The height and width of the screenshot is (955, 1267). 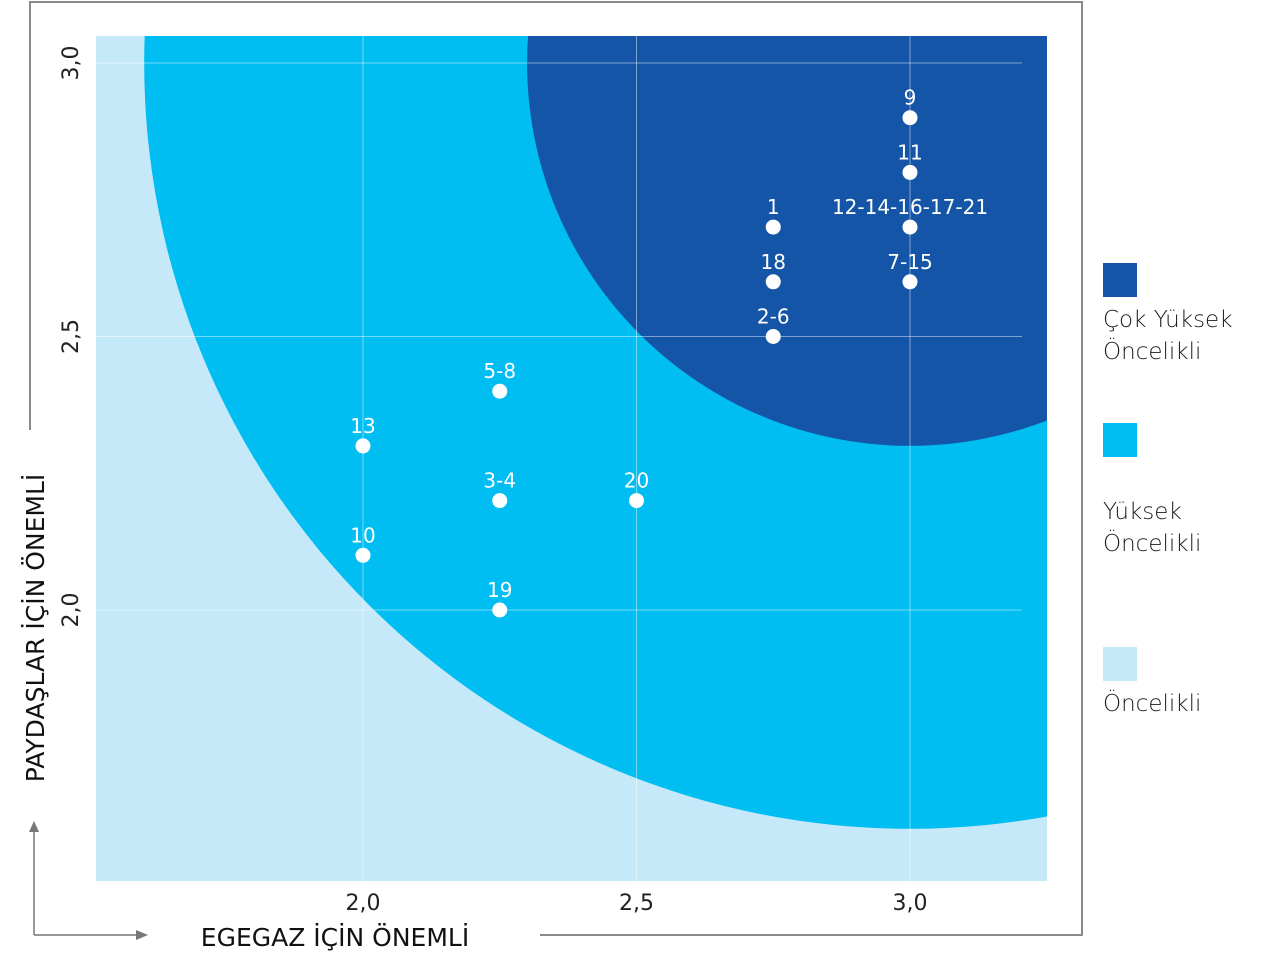 I want to click on legend-label-very-high-line-1: Çok Yüksek, so click(x=1168, y=320).